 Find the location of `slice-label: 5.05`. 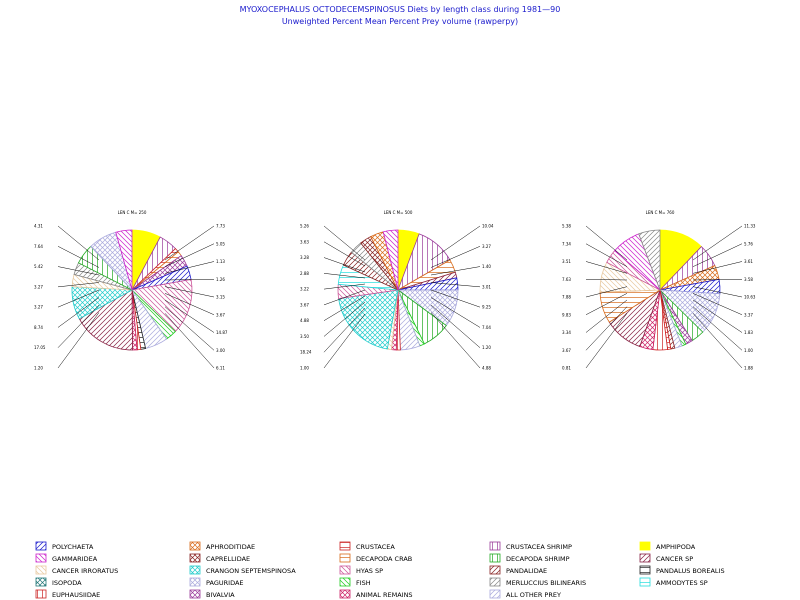

slice-label: 5.05 is located at coordinates (220, 243).